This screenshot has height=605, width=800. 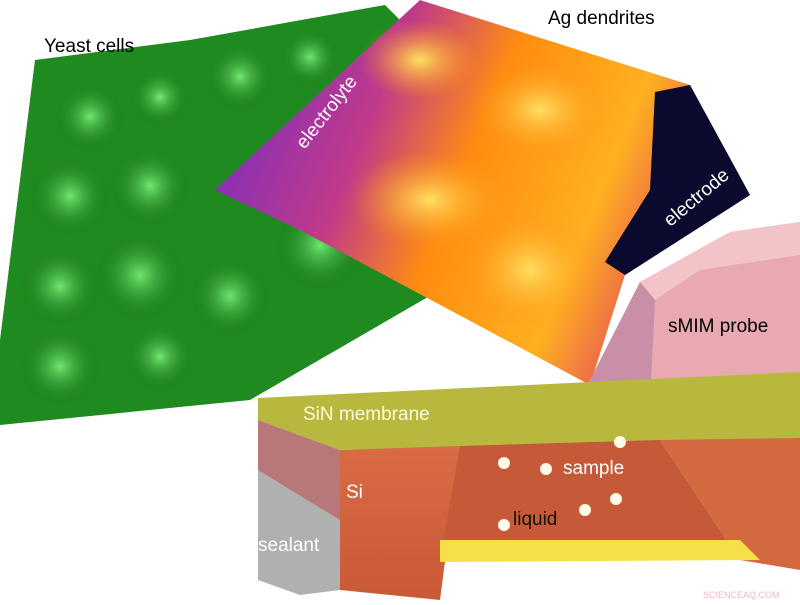 I want to click on sealant-block, so click(x=299, y=532).